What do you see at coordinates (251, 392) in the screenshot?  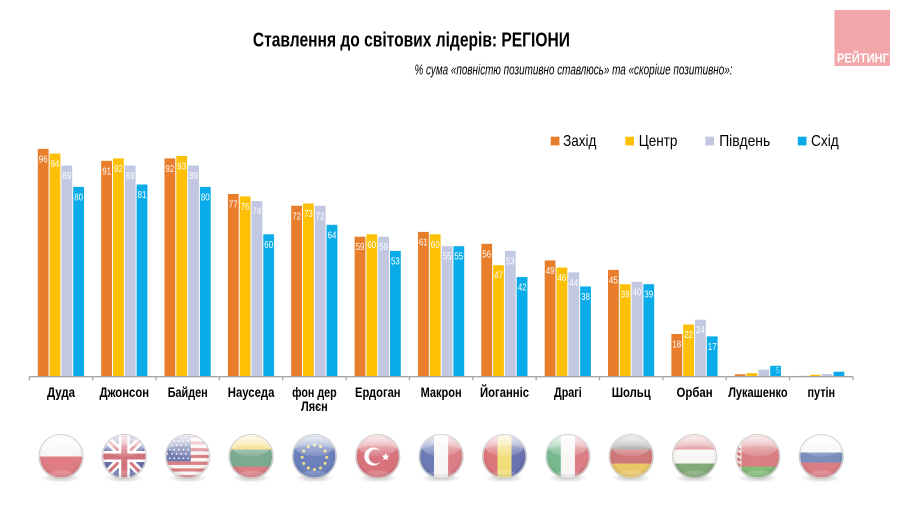 I see `svg-text: Науседа` at bounding box center [251, 392].